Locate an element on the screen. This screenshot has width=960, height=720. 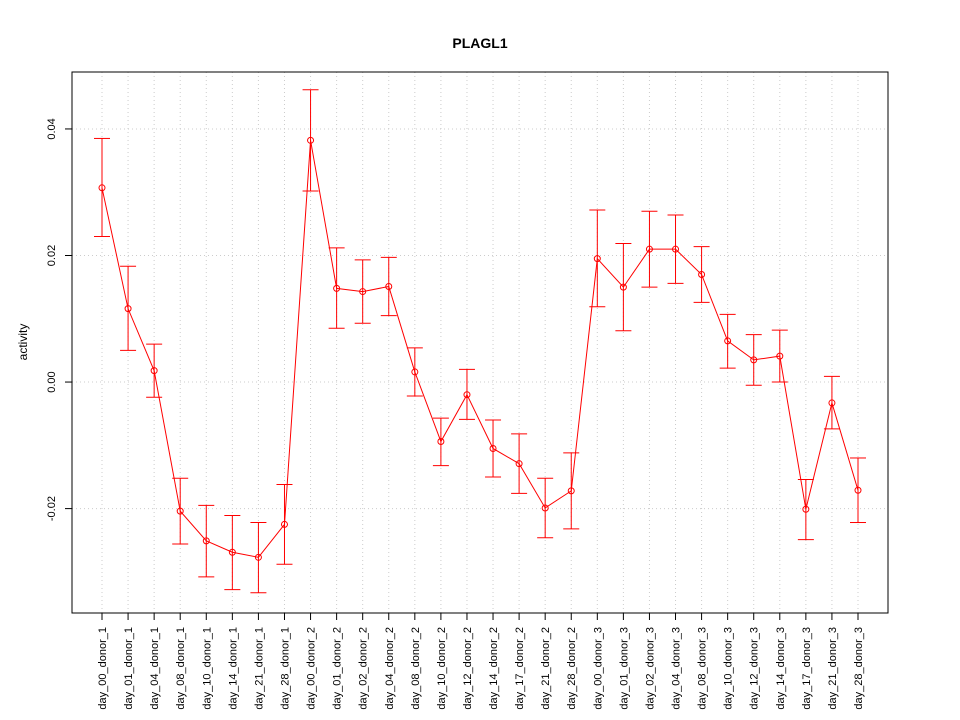
x-tick-label: day_00_donor_2 is located at coordinates (312, 668).